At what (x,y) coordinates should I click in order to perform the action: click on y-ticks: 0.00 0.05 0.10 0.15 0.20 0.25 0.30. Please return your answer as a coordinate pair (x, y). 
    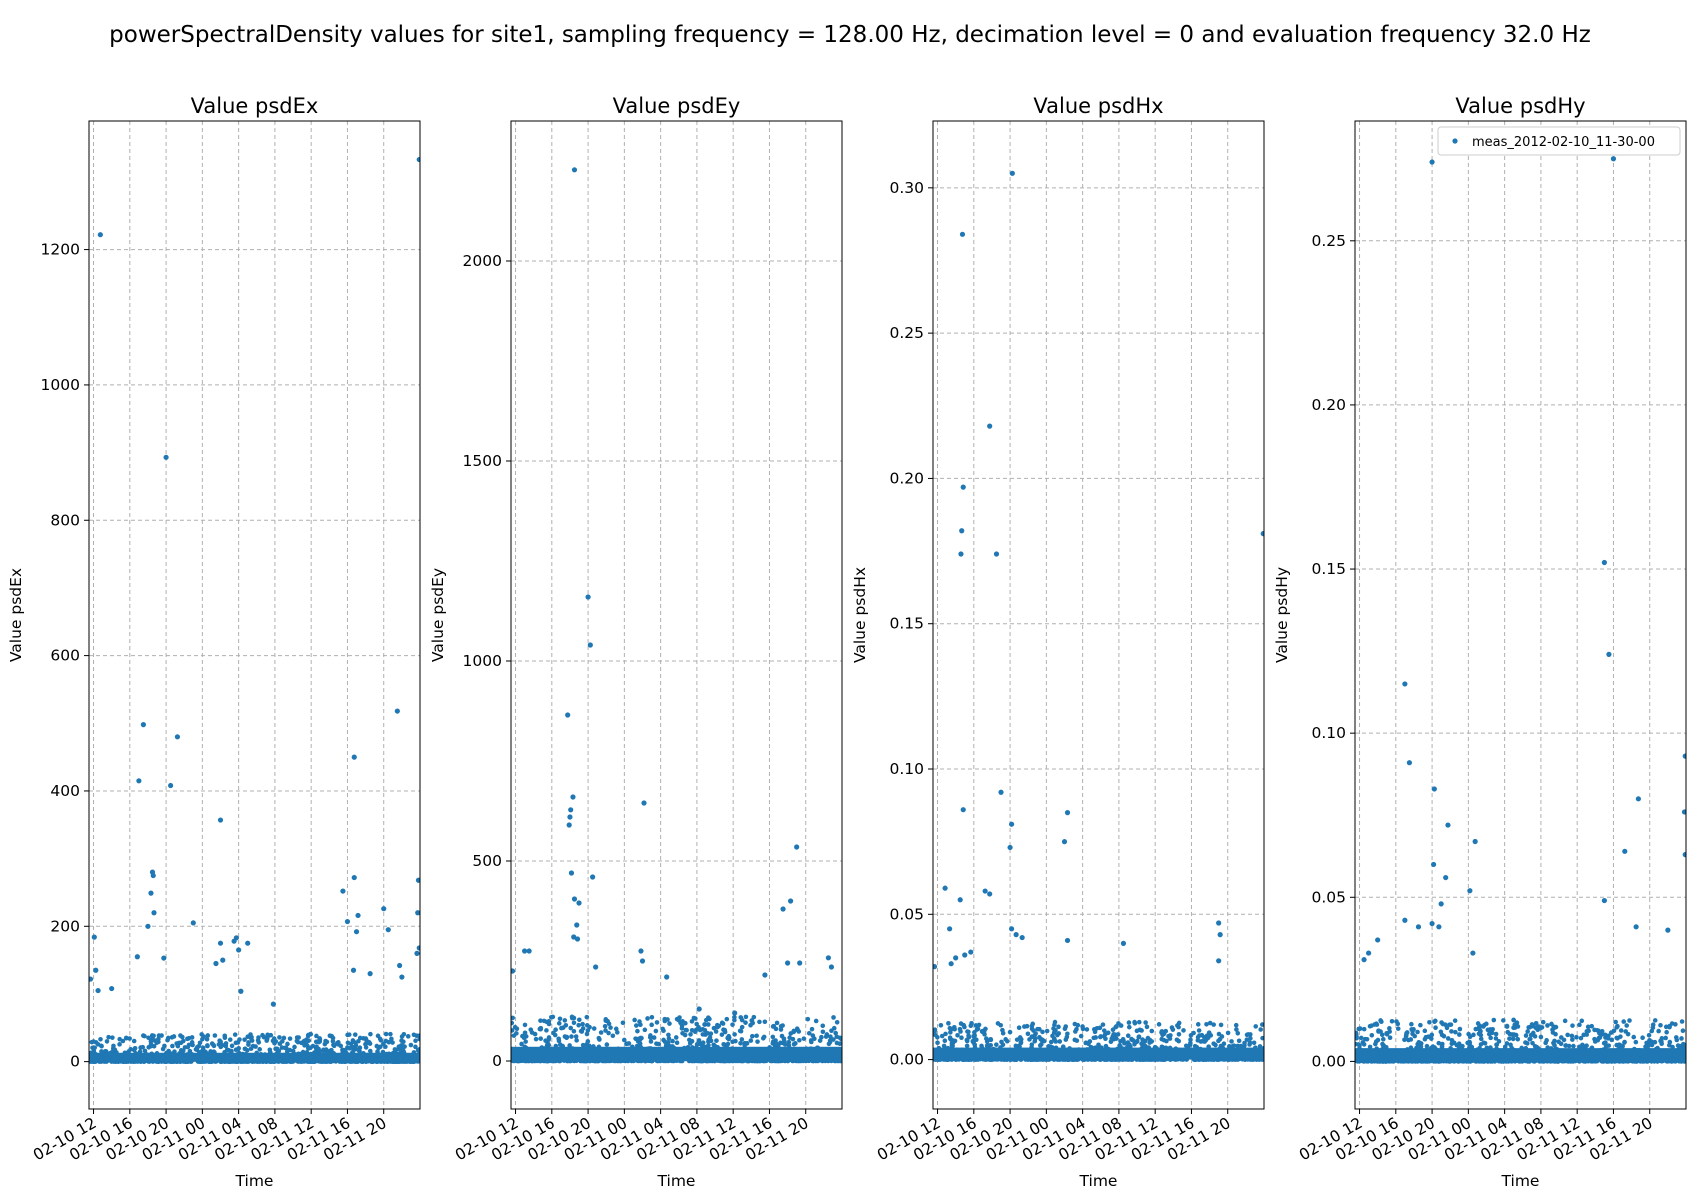
    Looking at the image, I should click on (911, 624).